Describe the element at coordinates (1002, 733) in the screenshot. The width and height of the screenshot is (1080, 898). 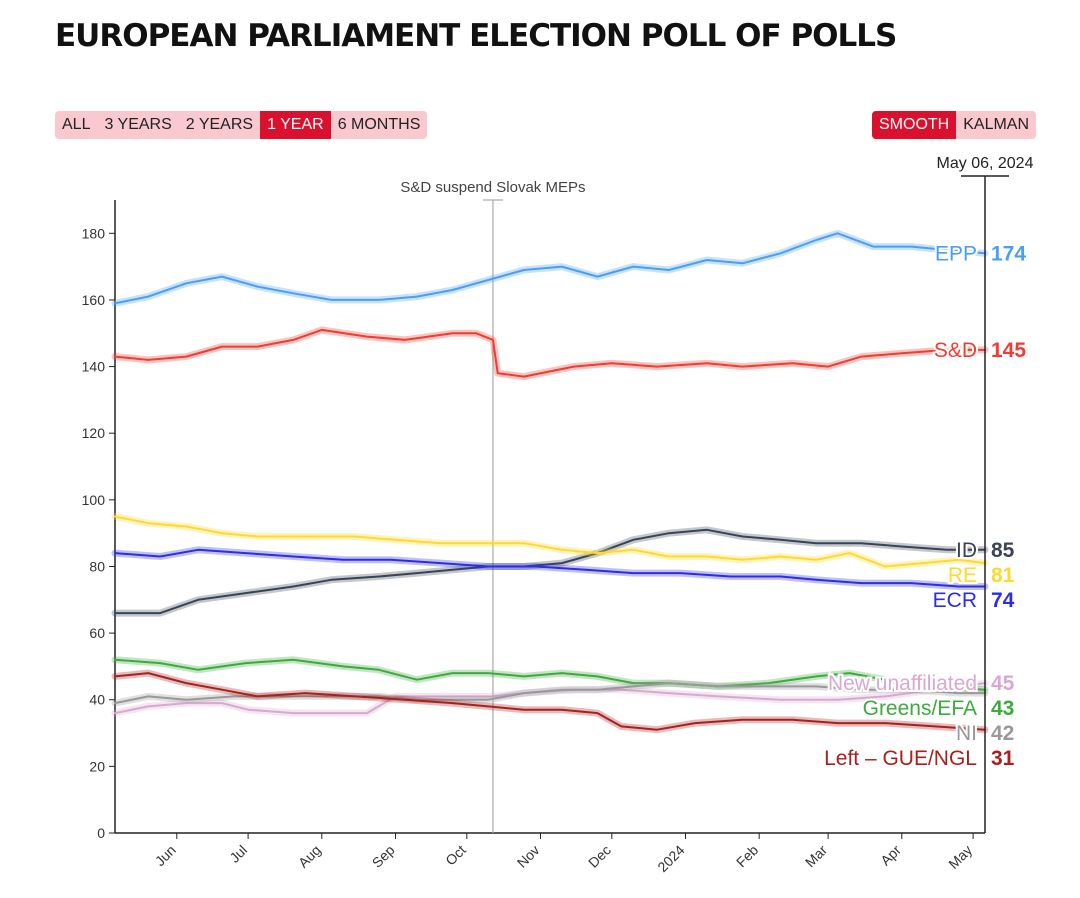
I see `series-value-label-ni: 42` at that location.